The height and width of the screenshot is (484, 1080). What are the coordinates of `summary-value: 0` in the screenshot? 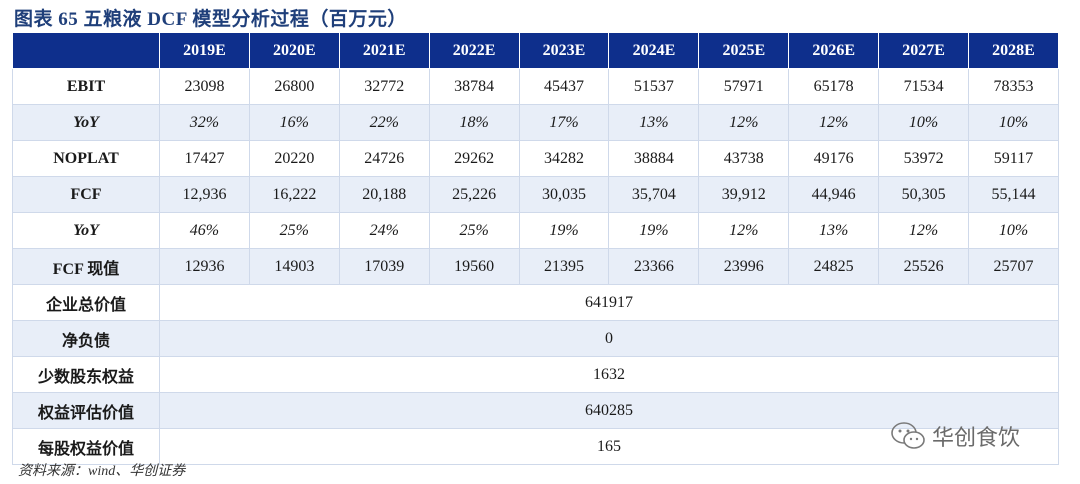 It's located at (609, 338).